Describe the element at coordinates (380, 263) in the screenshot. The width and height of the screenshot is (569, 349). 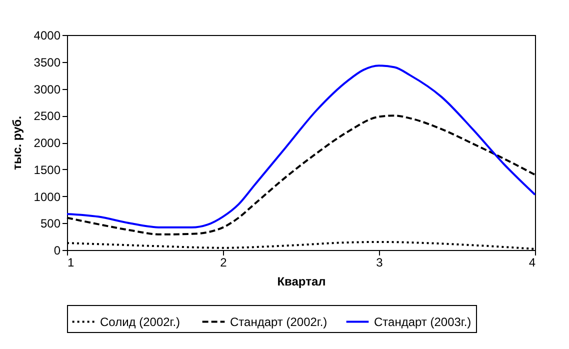
I see `x-tick-label: 3` at that location.